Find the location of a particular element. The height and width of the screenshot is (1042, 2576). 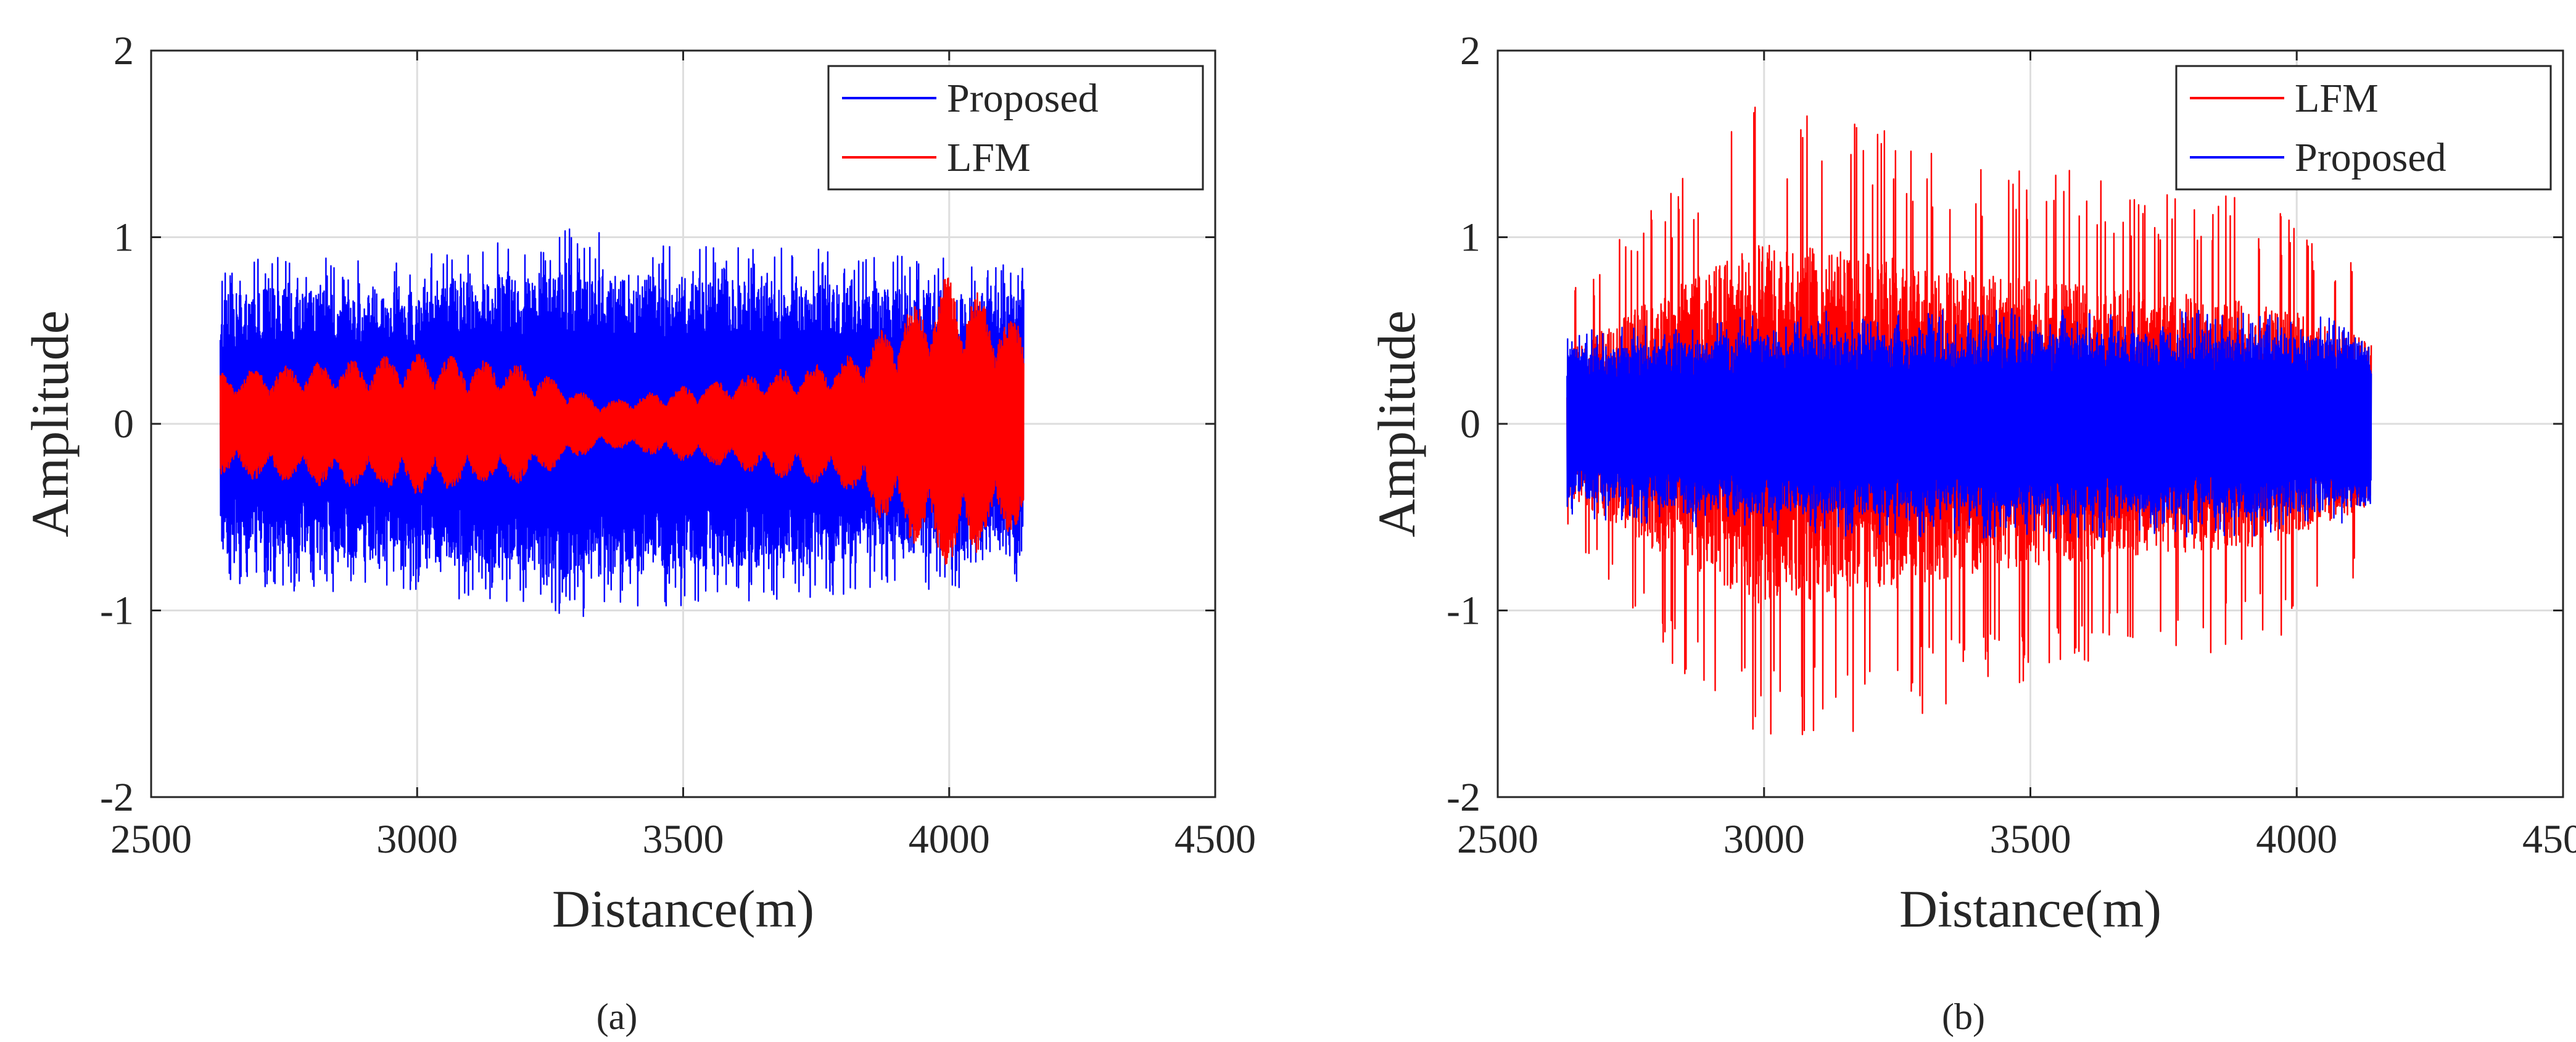

caption-b: (b) is located at coordinates (1963, 1016).